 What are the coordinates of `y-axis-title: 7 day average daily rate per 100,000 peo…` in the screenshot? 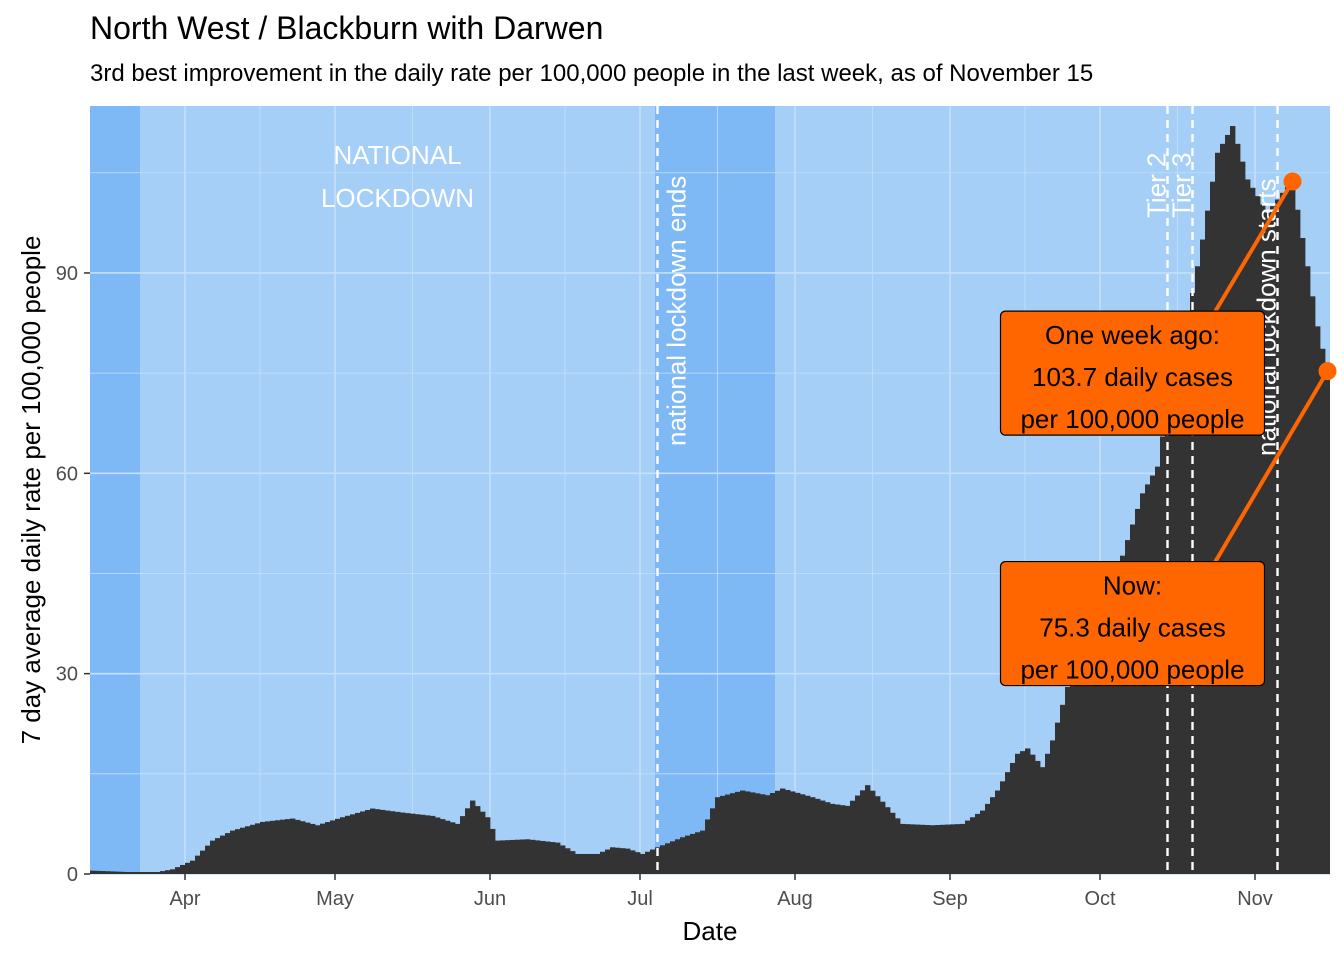 It's located at (31, 490).